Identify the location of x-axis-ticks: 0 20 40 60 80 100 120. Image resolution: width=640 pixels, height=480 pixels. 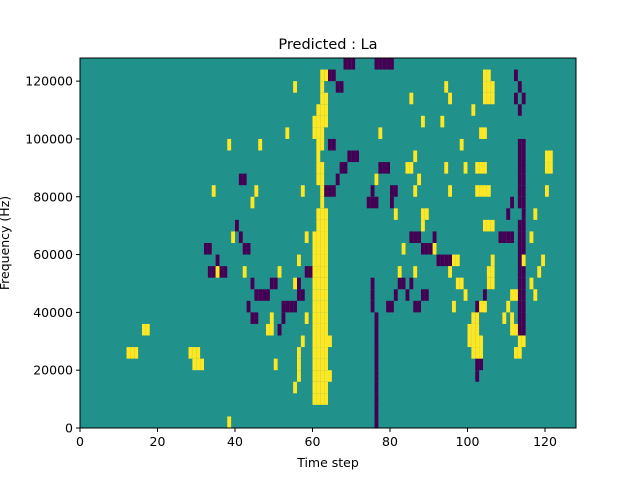
(316, 438).